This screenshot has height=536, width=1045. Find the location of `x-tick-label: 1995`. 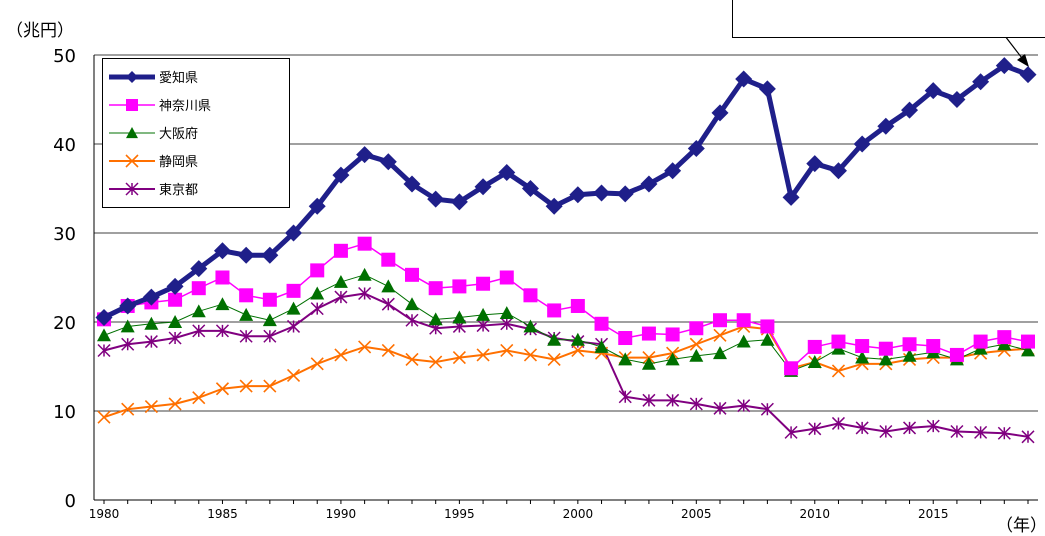

x-tick-label: 1995 is located at coordinates (459, 514).